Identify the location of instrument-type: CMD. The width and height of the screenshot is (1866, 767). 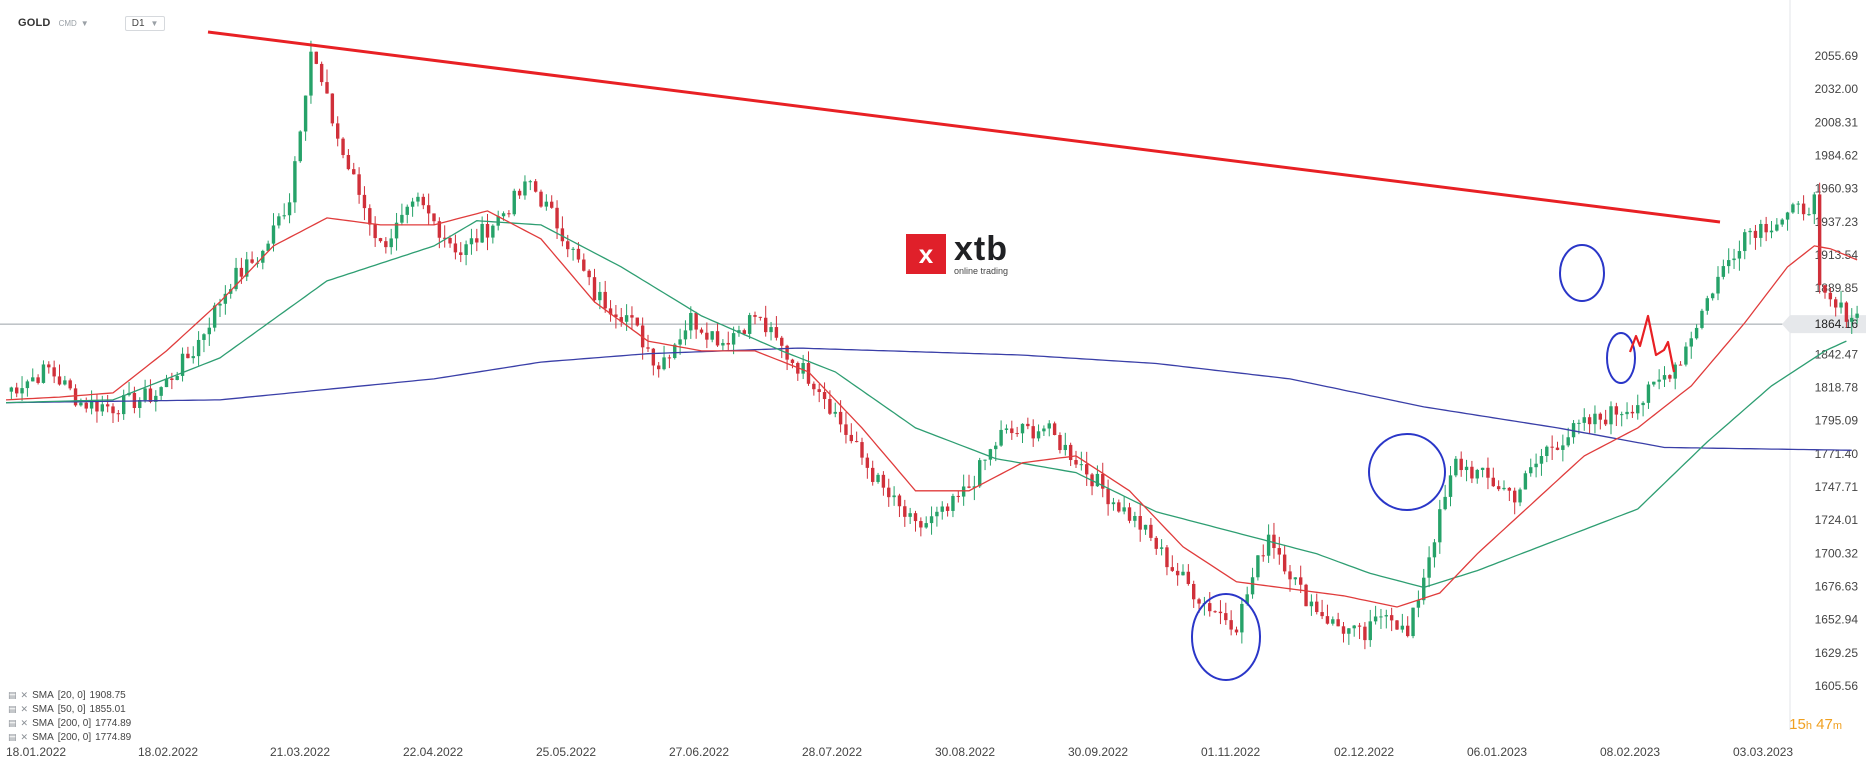
(67, 23).